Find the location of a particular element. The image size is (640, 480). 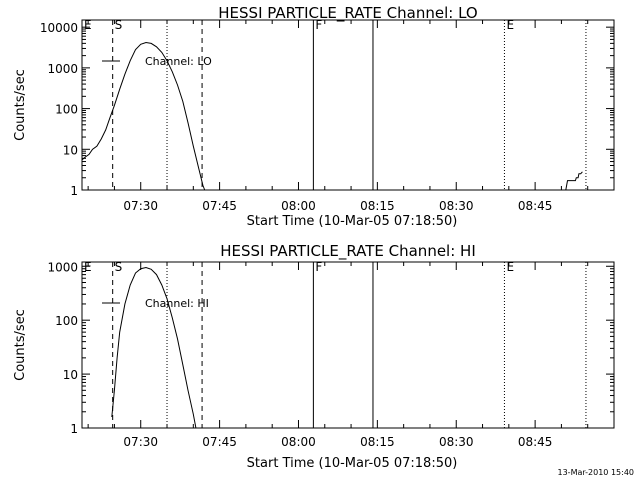

timestamp-stamp: 13-Mar-2010 15:40 is located at coordinates (596, 472).